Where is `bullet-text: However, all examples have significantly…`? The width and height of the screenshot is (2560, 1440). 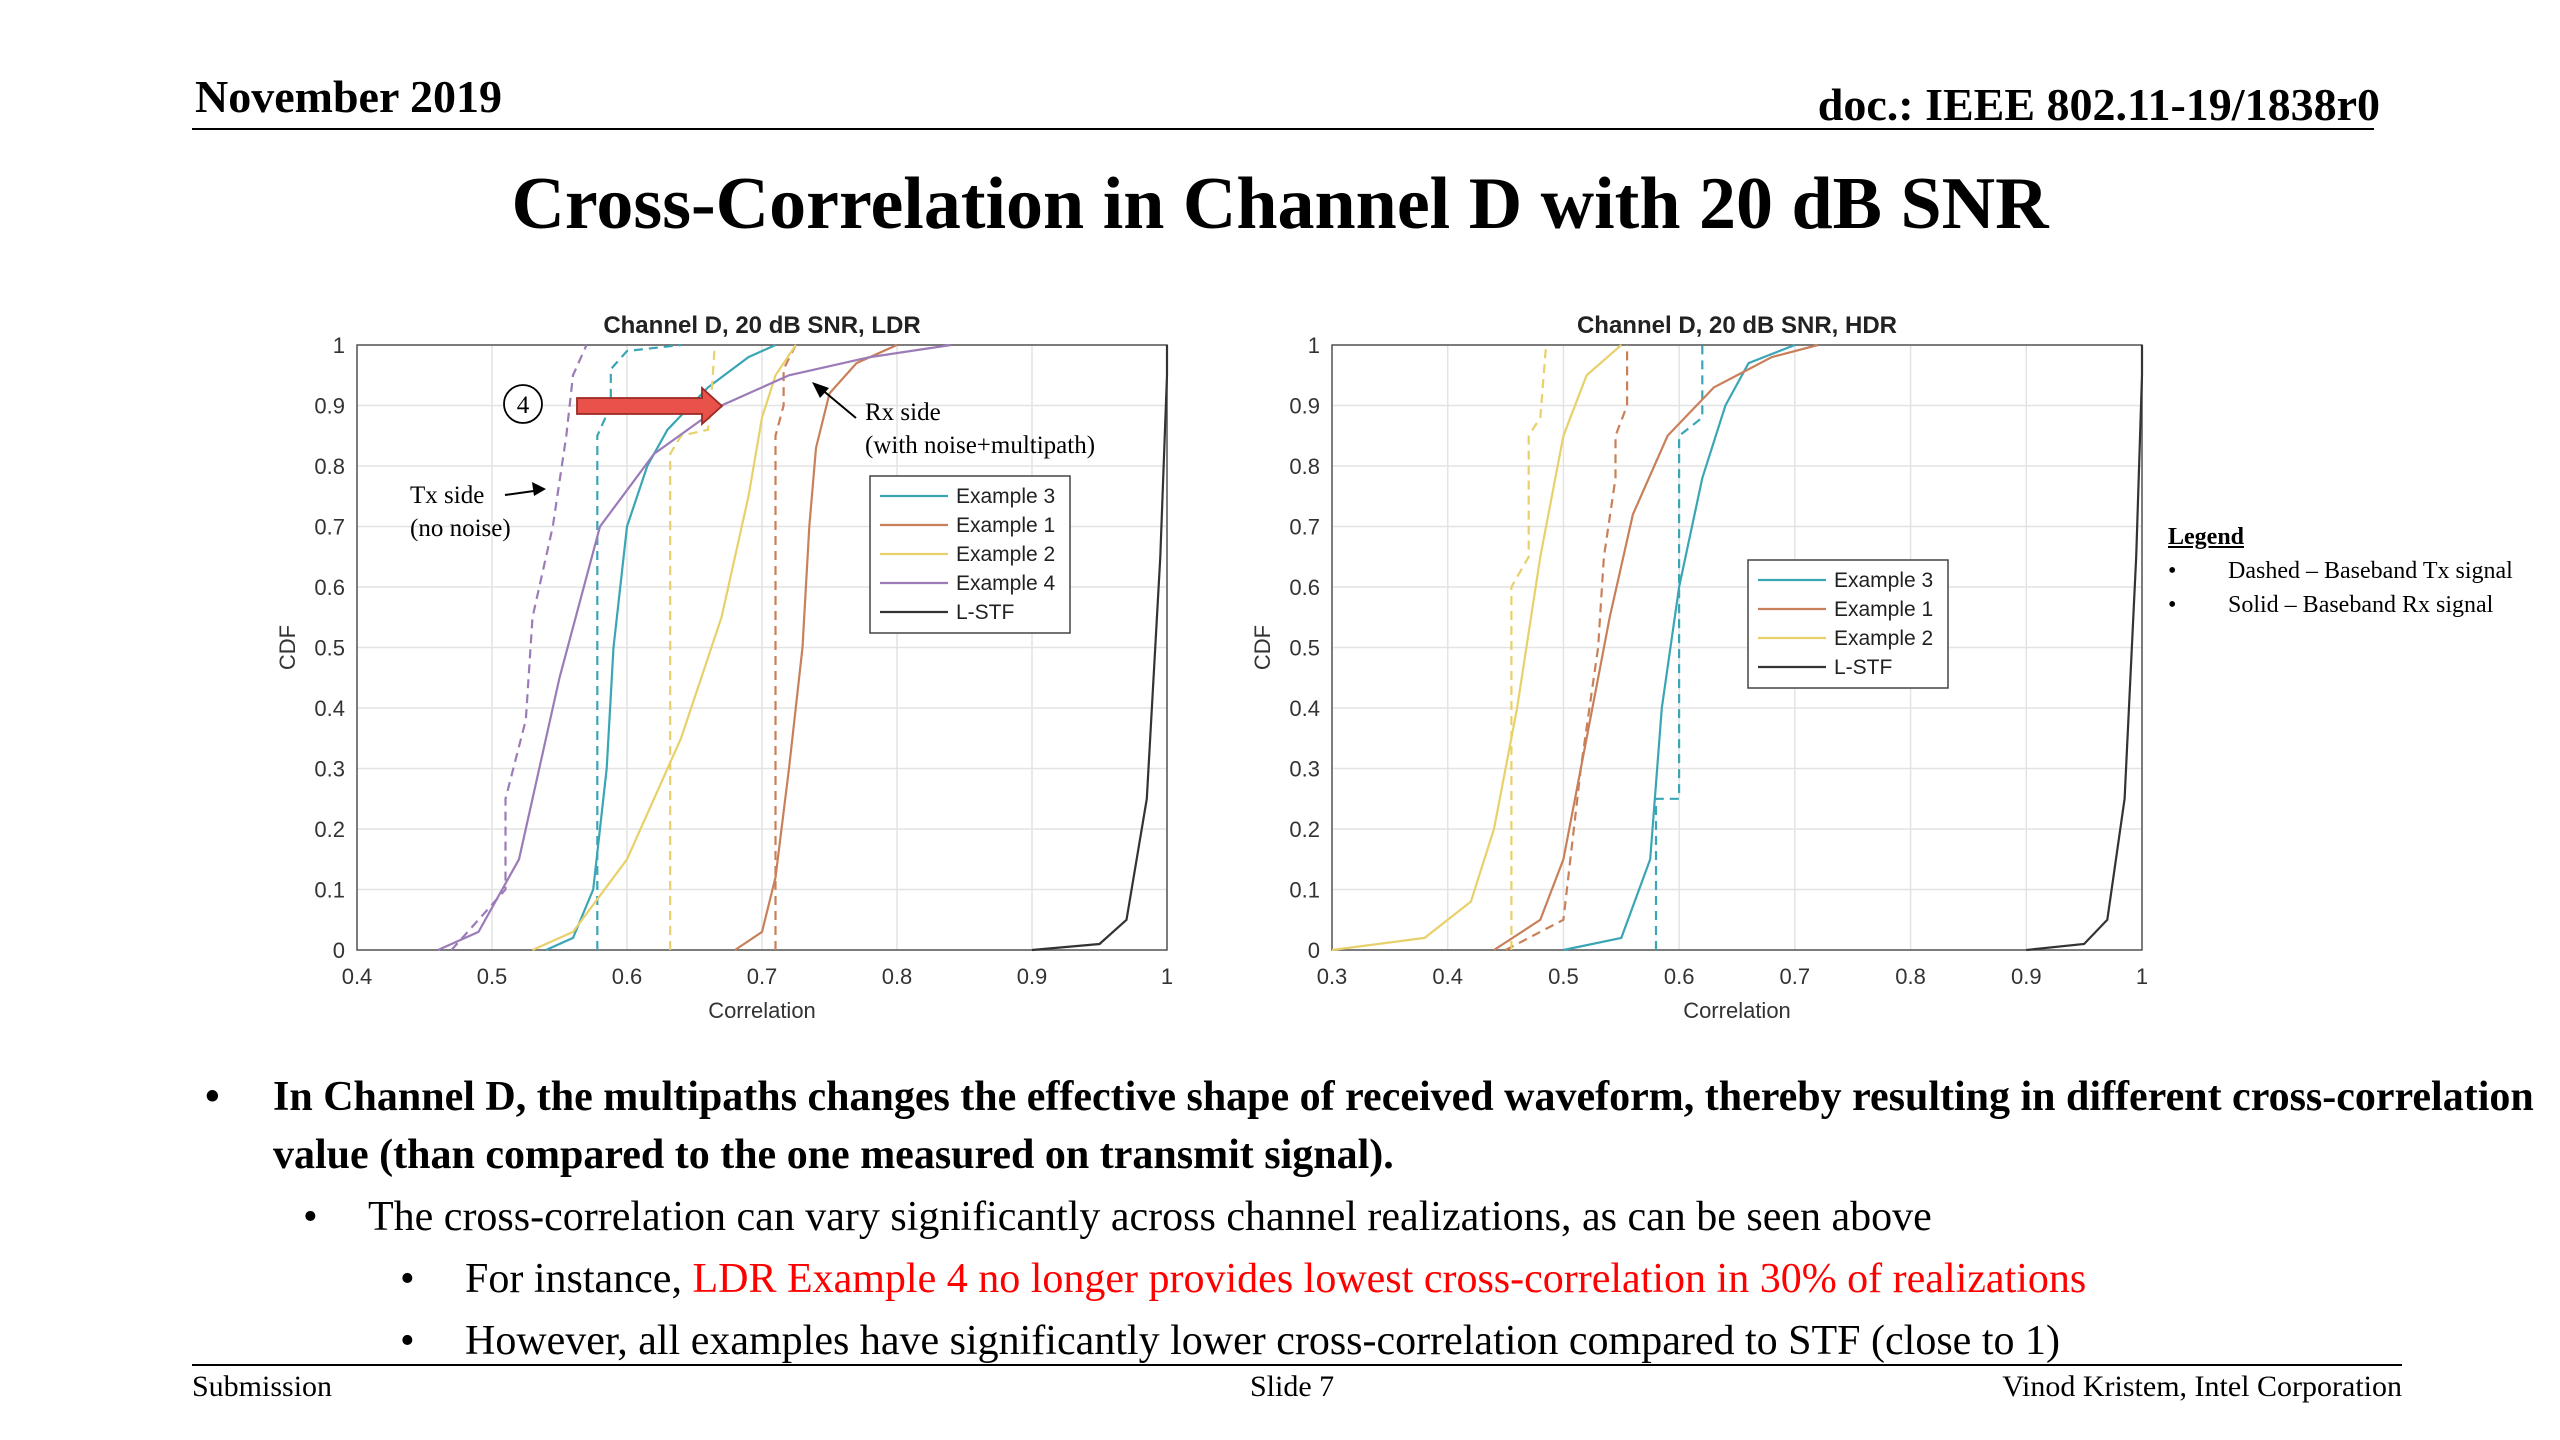
bullet-text: However, all examples have significantly… is located at coordinates (1262, 1341).